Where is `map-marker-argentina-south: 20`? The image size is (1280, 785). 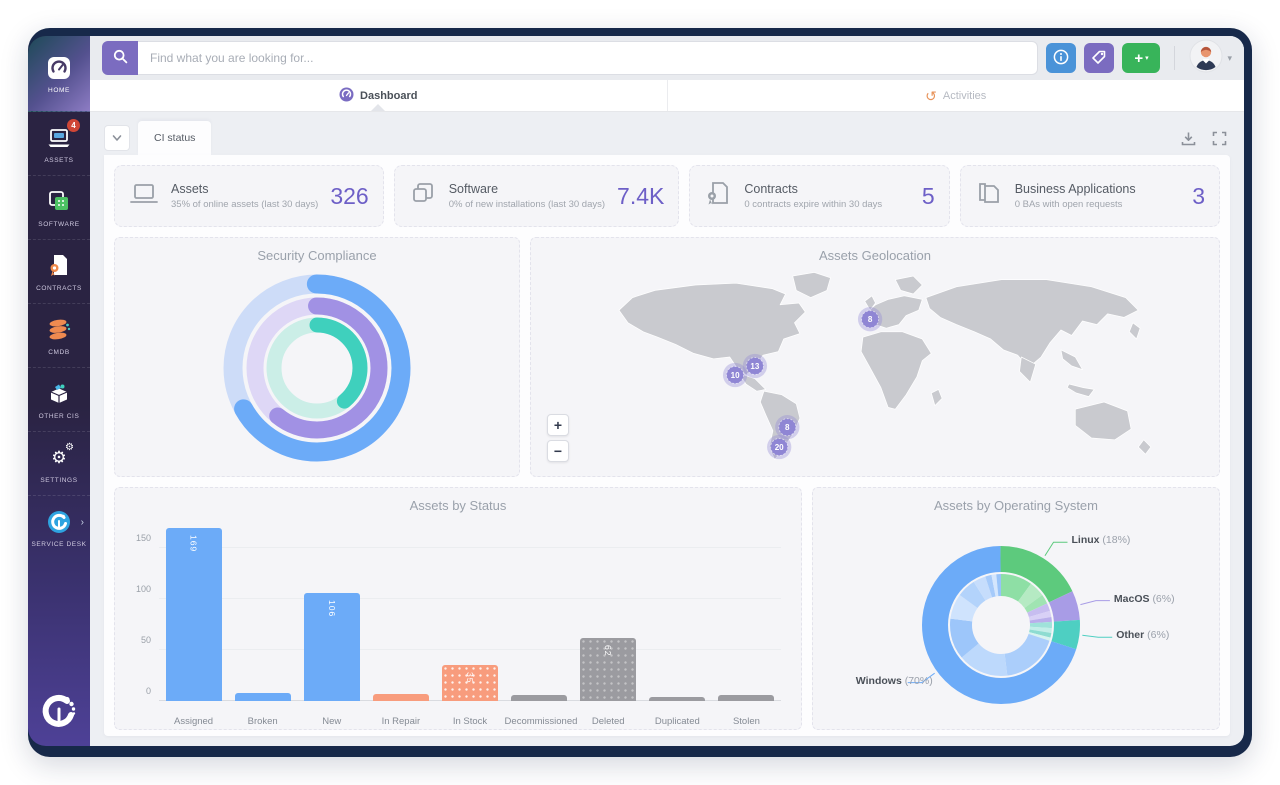 map-marker-argentina-south: 20 is located at coordinates (778, 447).